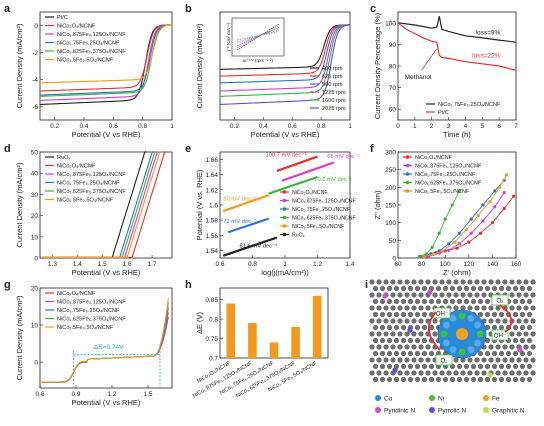  What do you see at coordinates (104, 342) in the screenshot?
I see `series-group-g: ΔE=0.74V` at bounding box center [104, 342].